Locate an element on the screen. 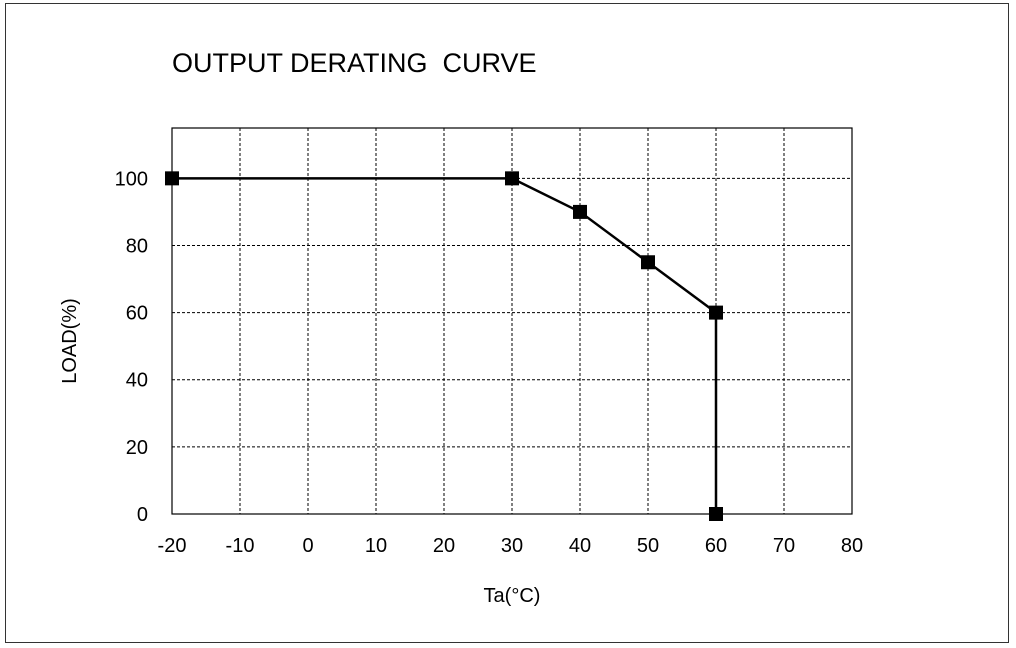 This screenshot has width=1016, height=648. x-tick-label: -10 is located at coordinates (240, 546).